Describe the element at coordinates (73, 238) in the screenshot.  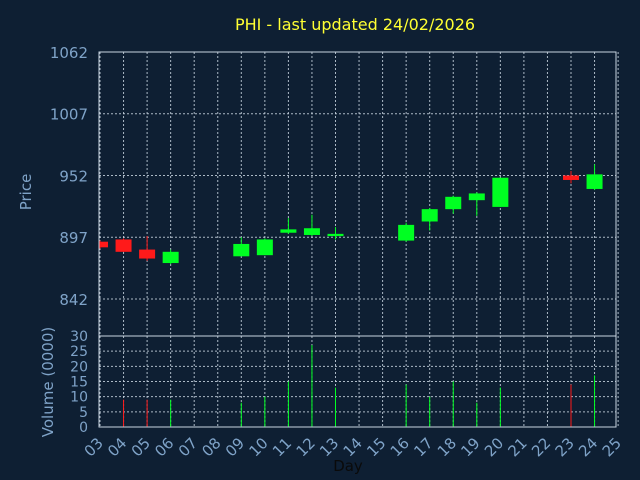
I see `price-tick-label: 897` at that location.